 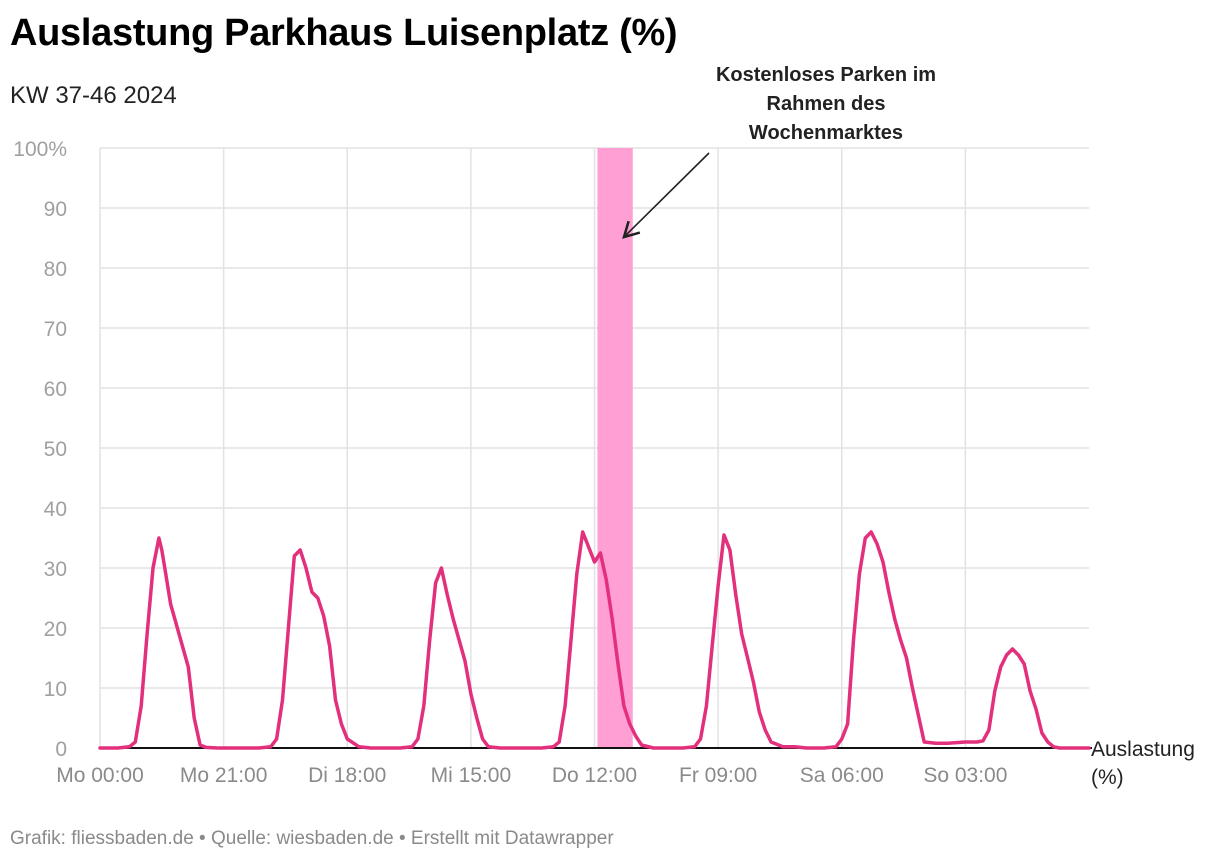 What do you see at coordinates (1107, 777) in the screenshot?
I see `series-label: (%)` at bounding box center [1107, 777].